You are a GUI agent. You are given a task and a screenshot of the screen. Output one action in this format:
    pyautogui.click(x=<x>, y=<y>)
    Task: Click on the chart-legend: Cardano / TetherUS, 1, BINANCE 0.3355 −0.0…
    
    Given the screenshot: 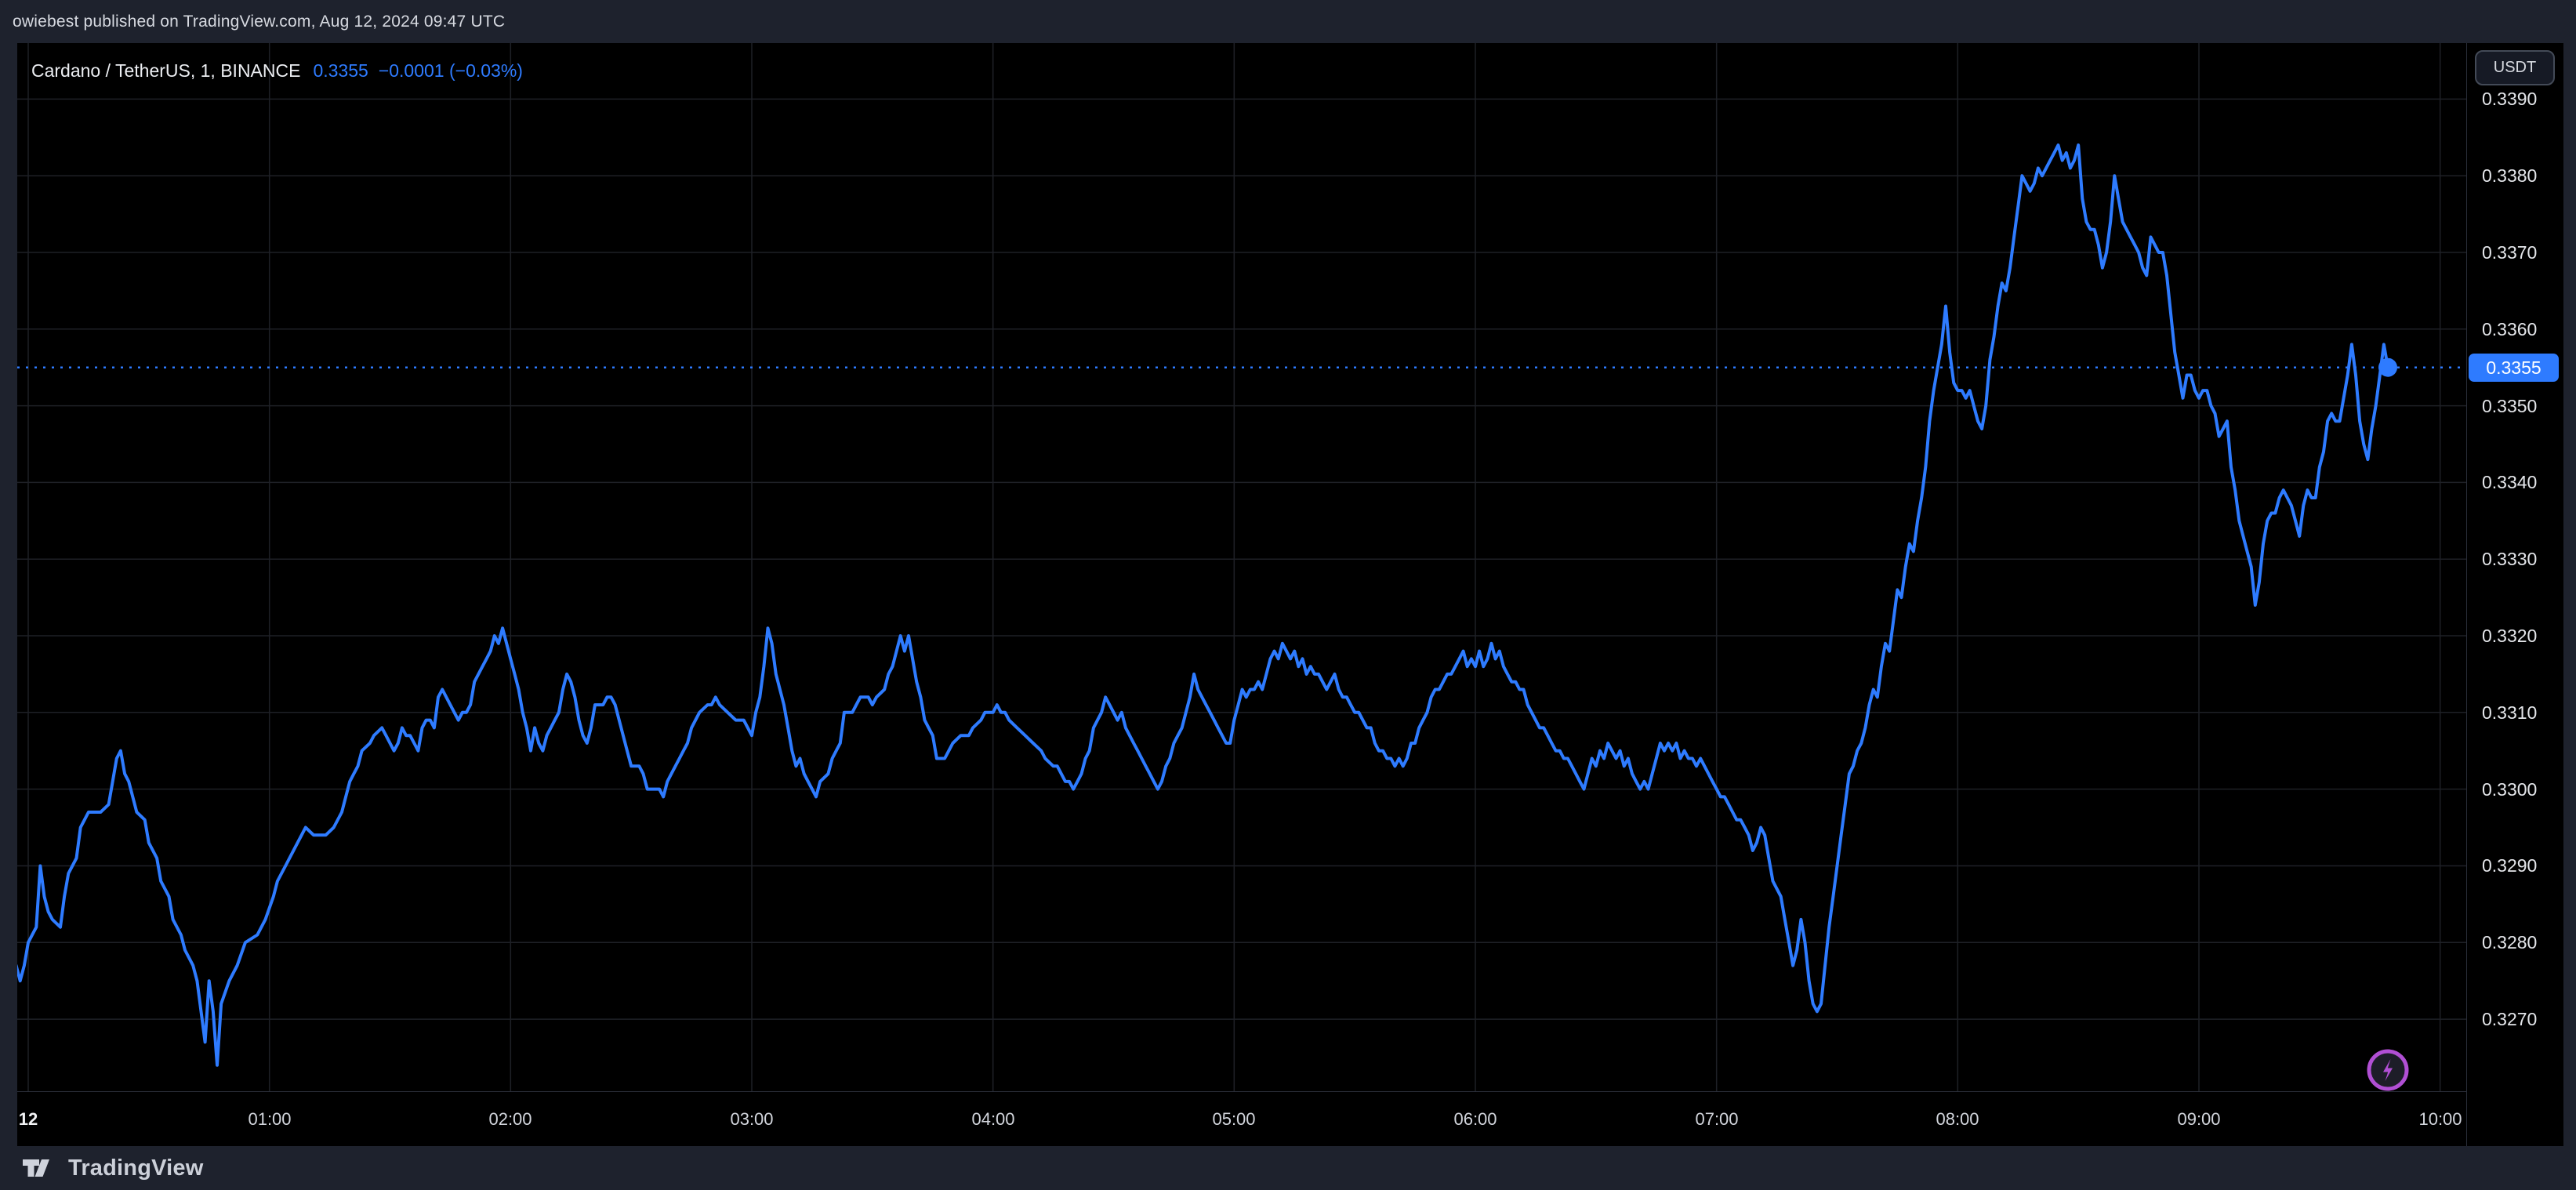 What is the action you would take?
    pyautogui.click(x=277, y=71)
    